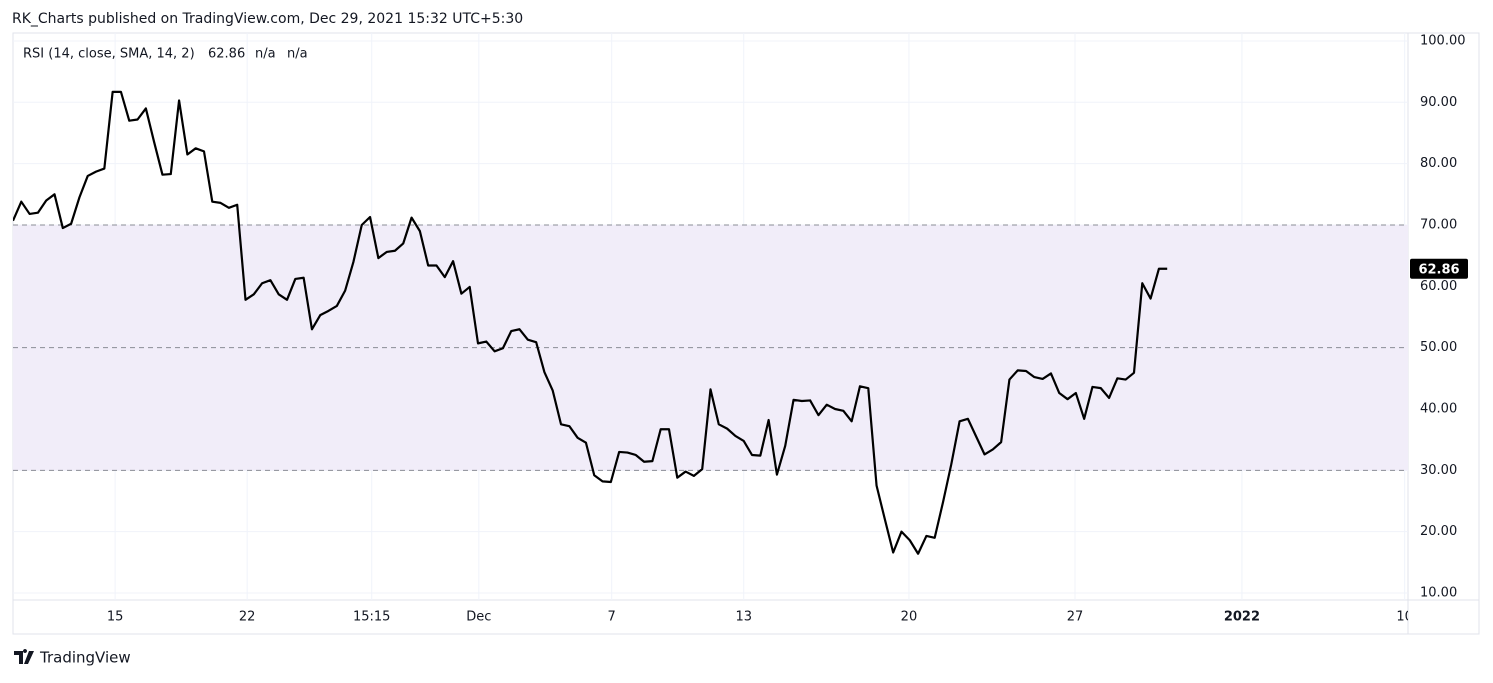 The image size is (1493, 683). What do you see at coordinates (743, 617) in the screenshot?
I see `x-tick-label: 13` at bounding box center [743, 617].